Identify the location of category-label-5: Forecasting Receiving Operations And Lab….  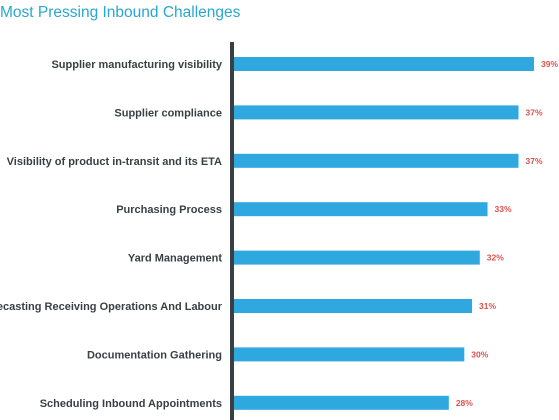
(111, 307).